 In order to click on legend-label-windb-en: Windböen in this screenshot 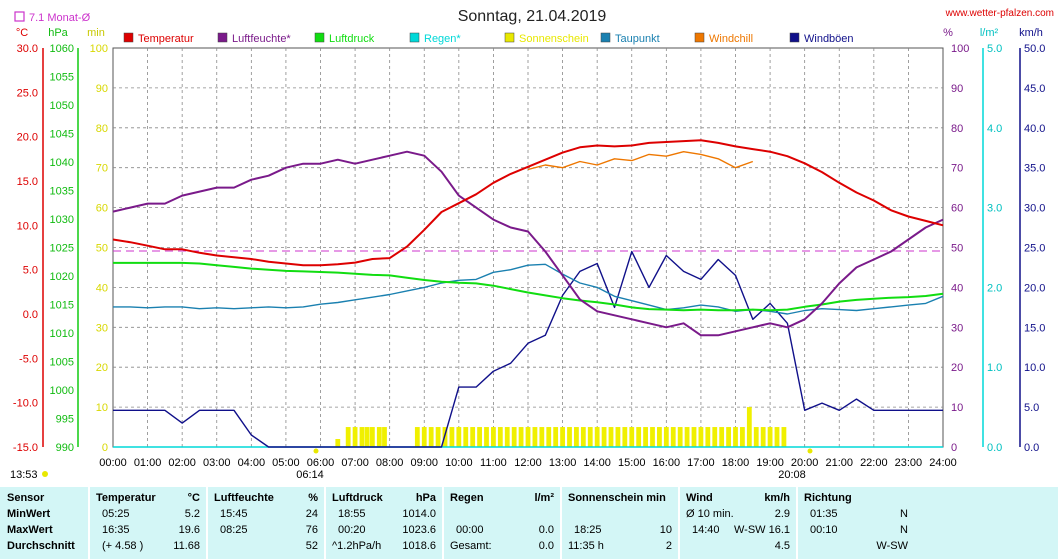, I will do `click(829, 39)`.